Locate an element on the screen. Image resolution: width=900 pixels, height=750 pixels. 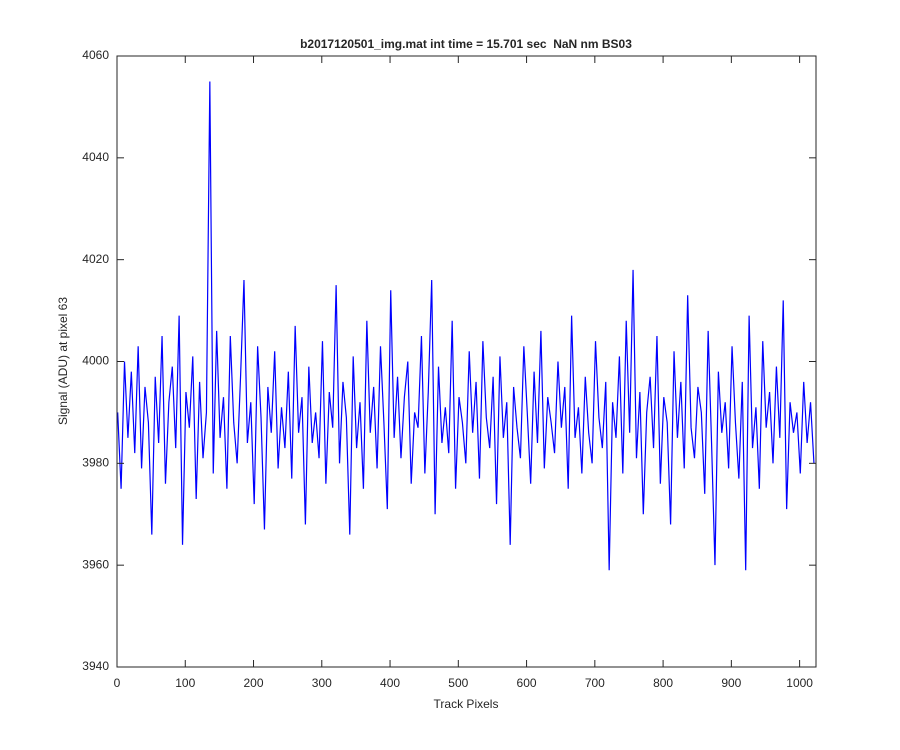
y-tick-label: 3960 is located at coordinates (95, 564).